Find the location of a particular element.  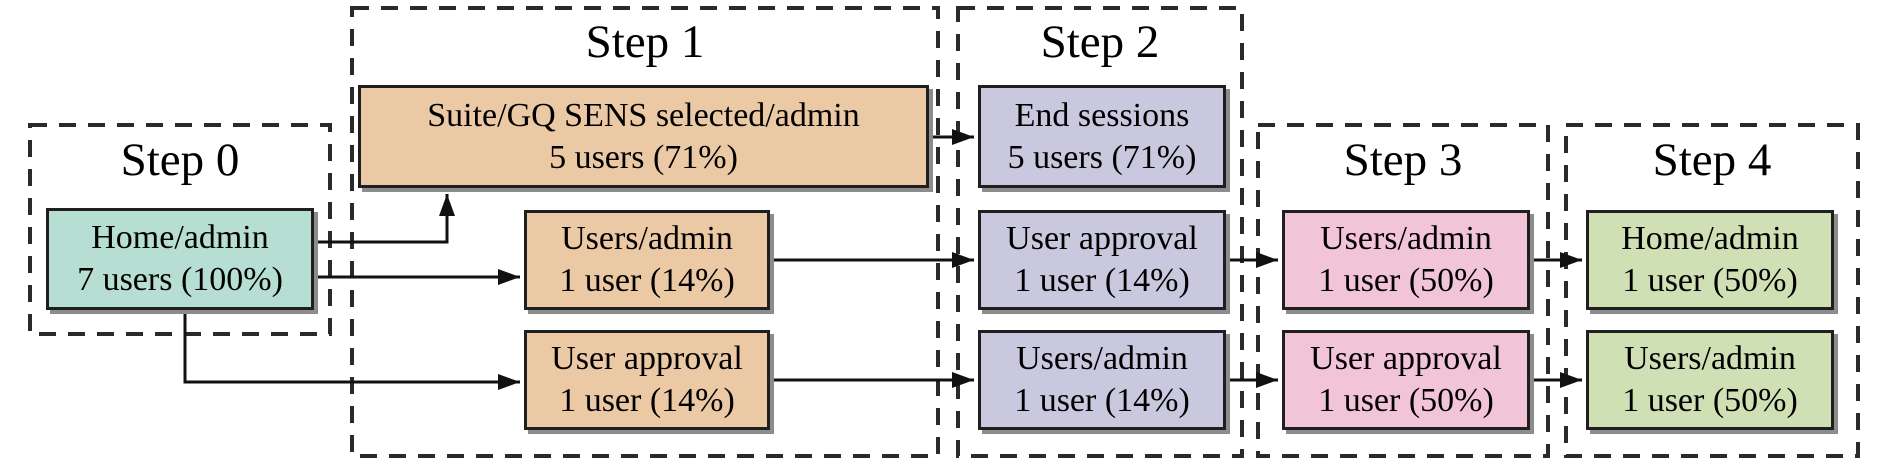

node-stat: 7 users (100%) is located at coordinates (180, 279).